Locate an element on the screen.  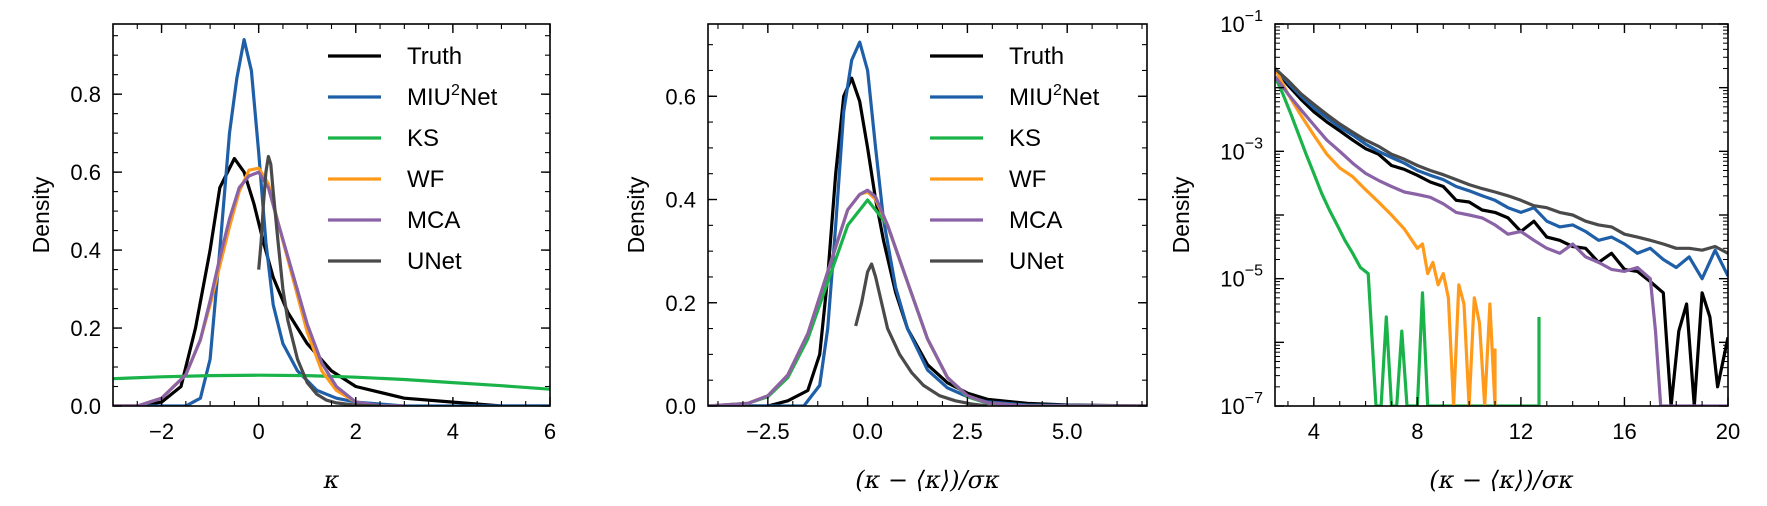
series-line-miu2net is located at coordinates (1501, 174).